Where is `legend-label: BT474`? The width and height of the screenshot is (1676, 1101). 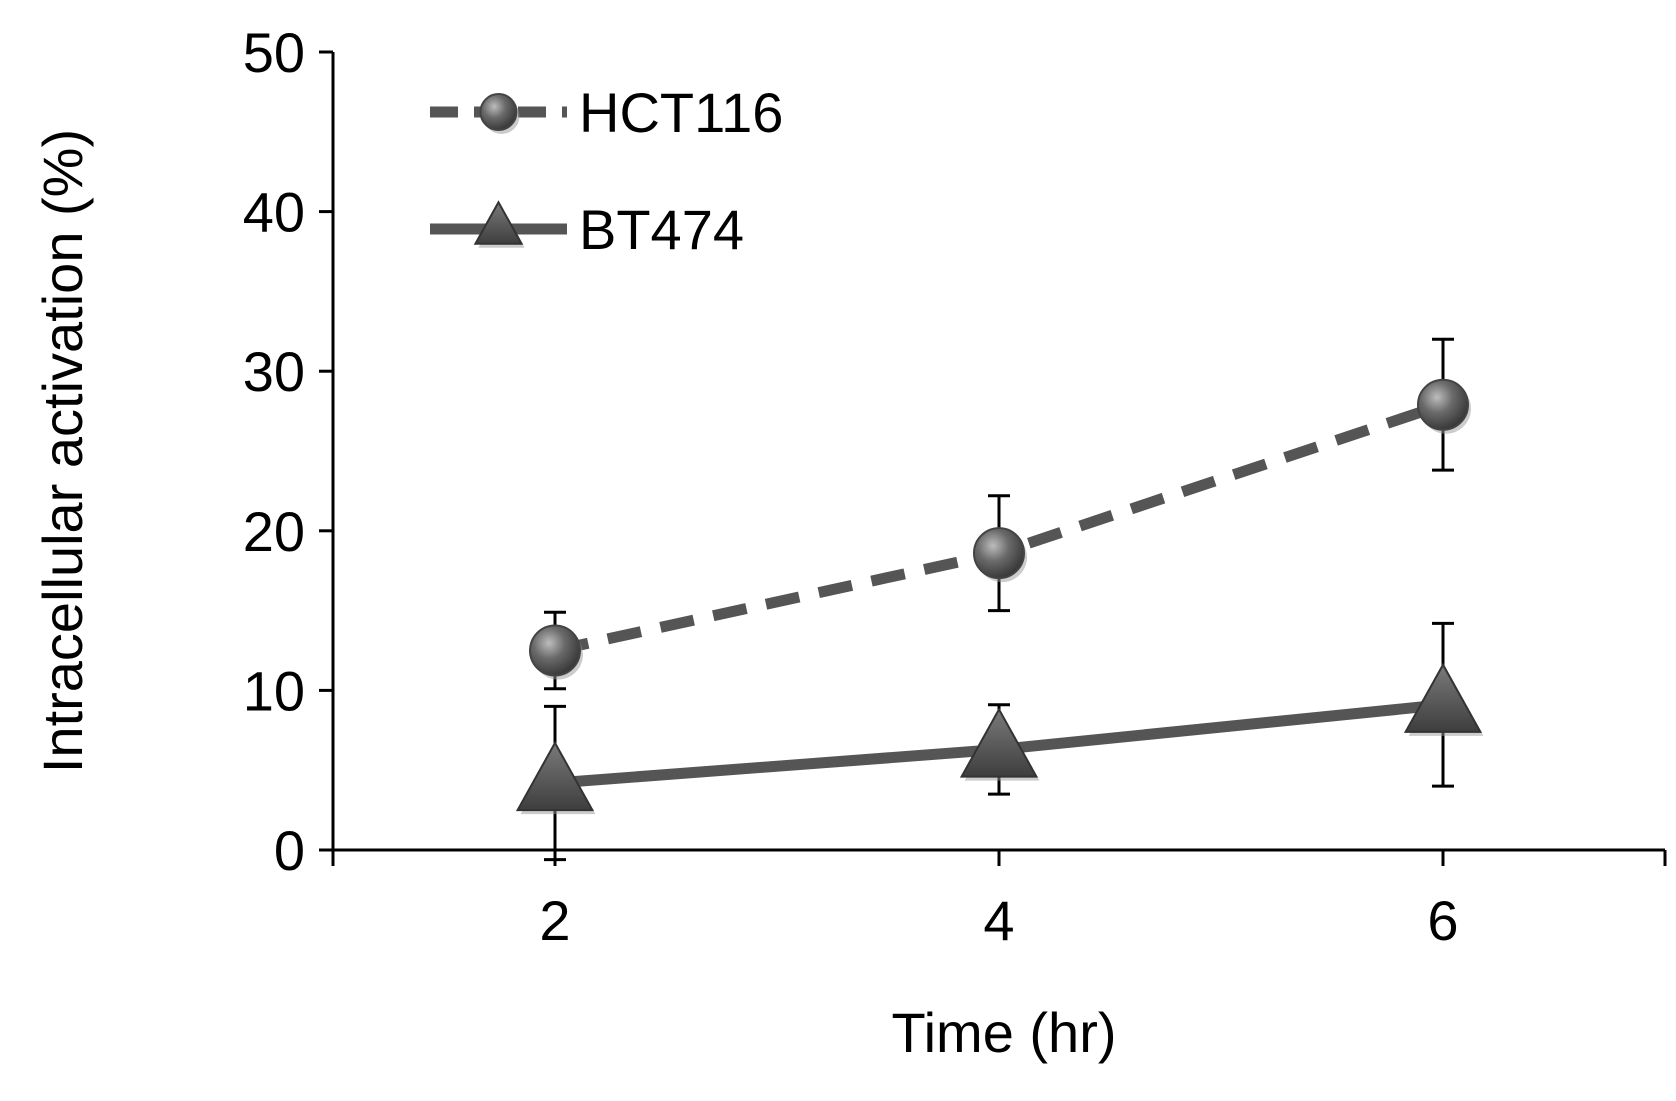 legend-label: BT474 is located at coordinates (661, 229).